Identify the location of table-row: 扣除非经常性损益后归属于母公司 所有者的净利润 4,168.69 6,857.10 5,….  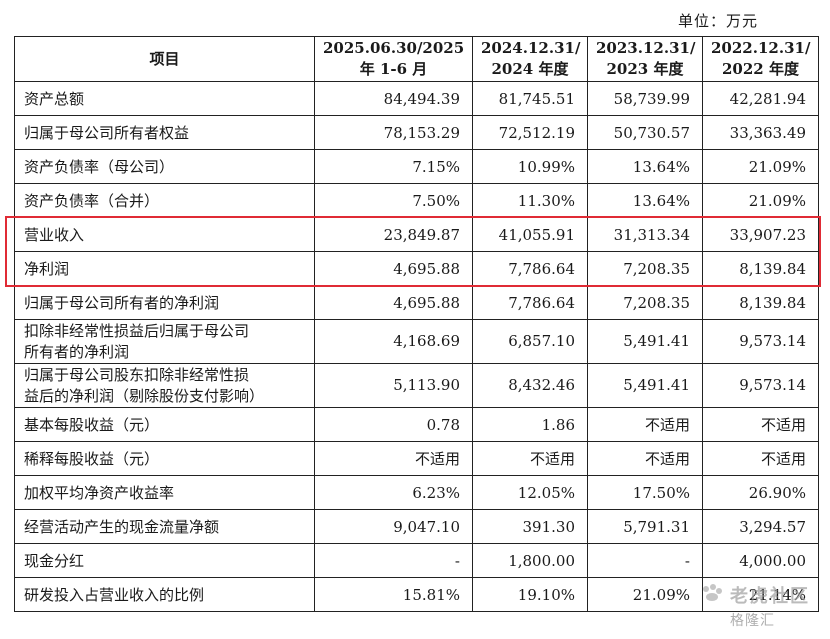
(416, 341).